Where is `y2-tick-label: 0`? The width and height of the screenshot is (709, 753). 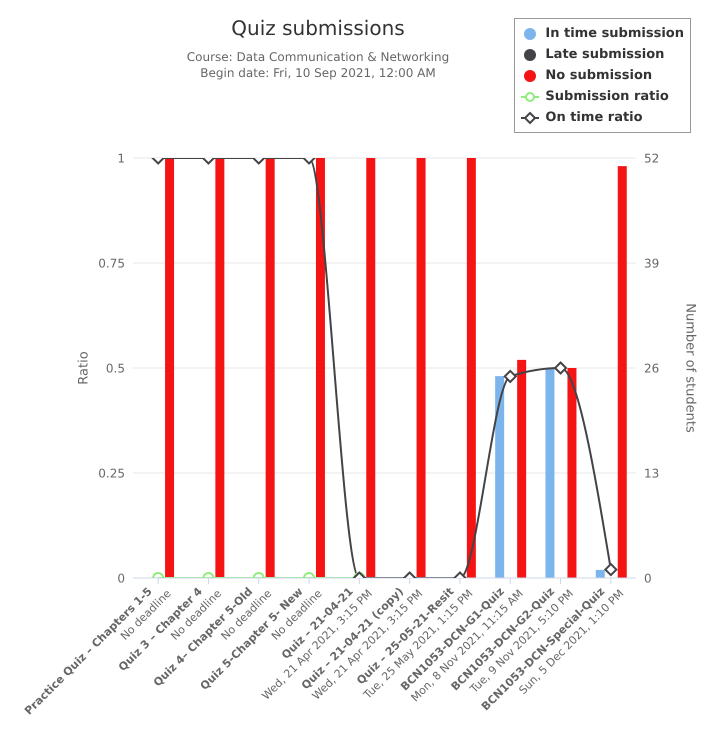 y2-tick-label: 0 is located at coordinates (648, 578).